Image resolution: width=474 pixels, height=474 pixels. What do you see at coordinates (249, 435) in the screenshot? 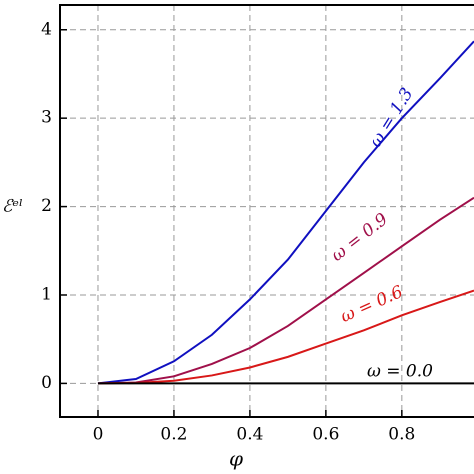
I see `x-tick-label: 0.4` at bounding box center [249, 435].